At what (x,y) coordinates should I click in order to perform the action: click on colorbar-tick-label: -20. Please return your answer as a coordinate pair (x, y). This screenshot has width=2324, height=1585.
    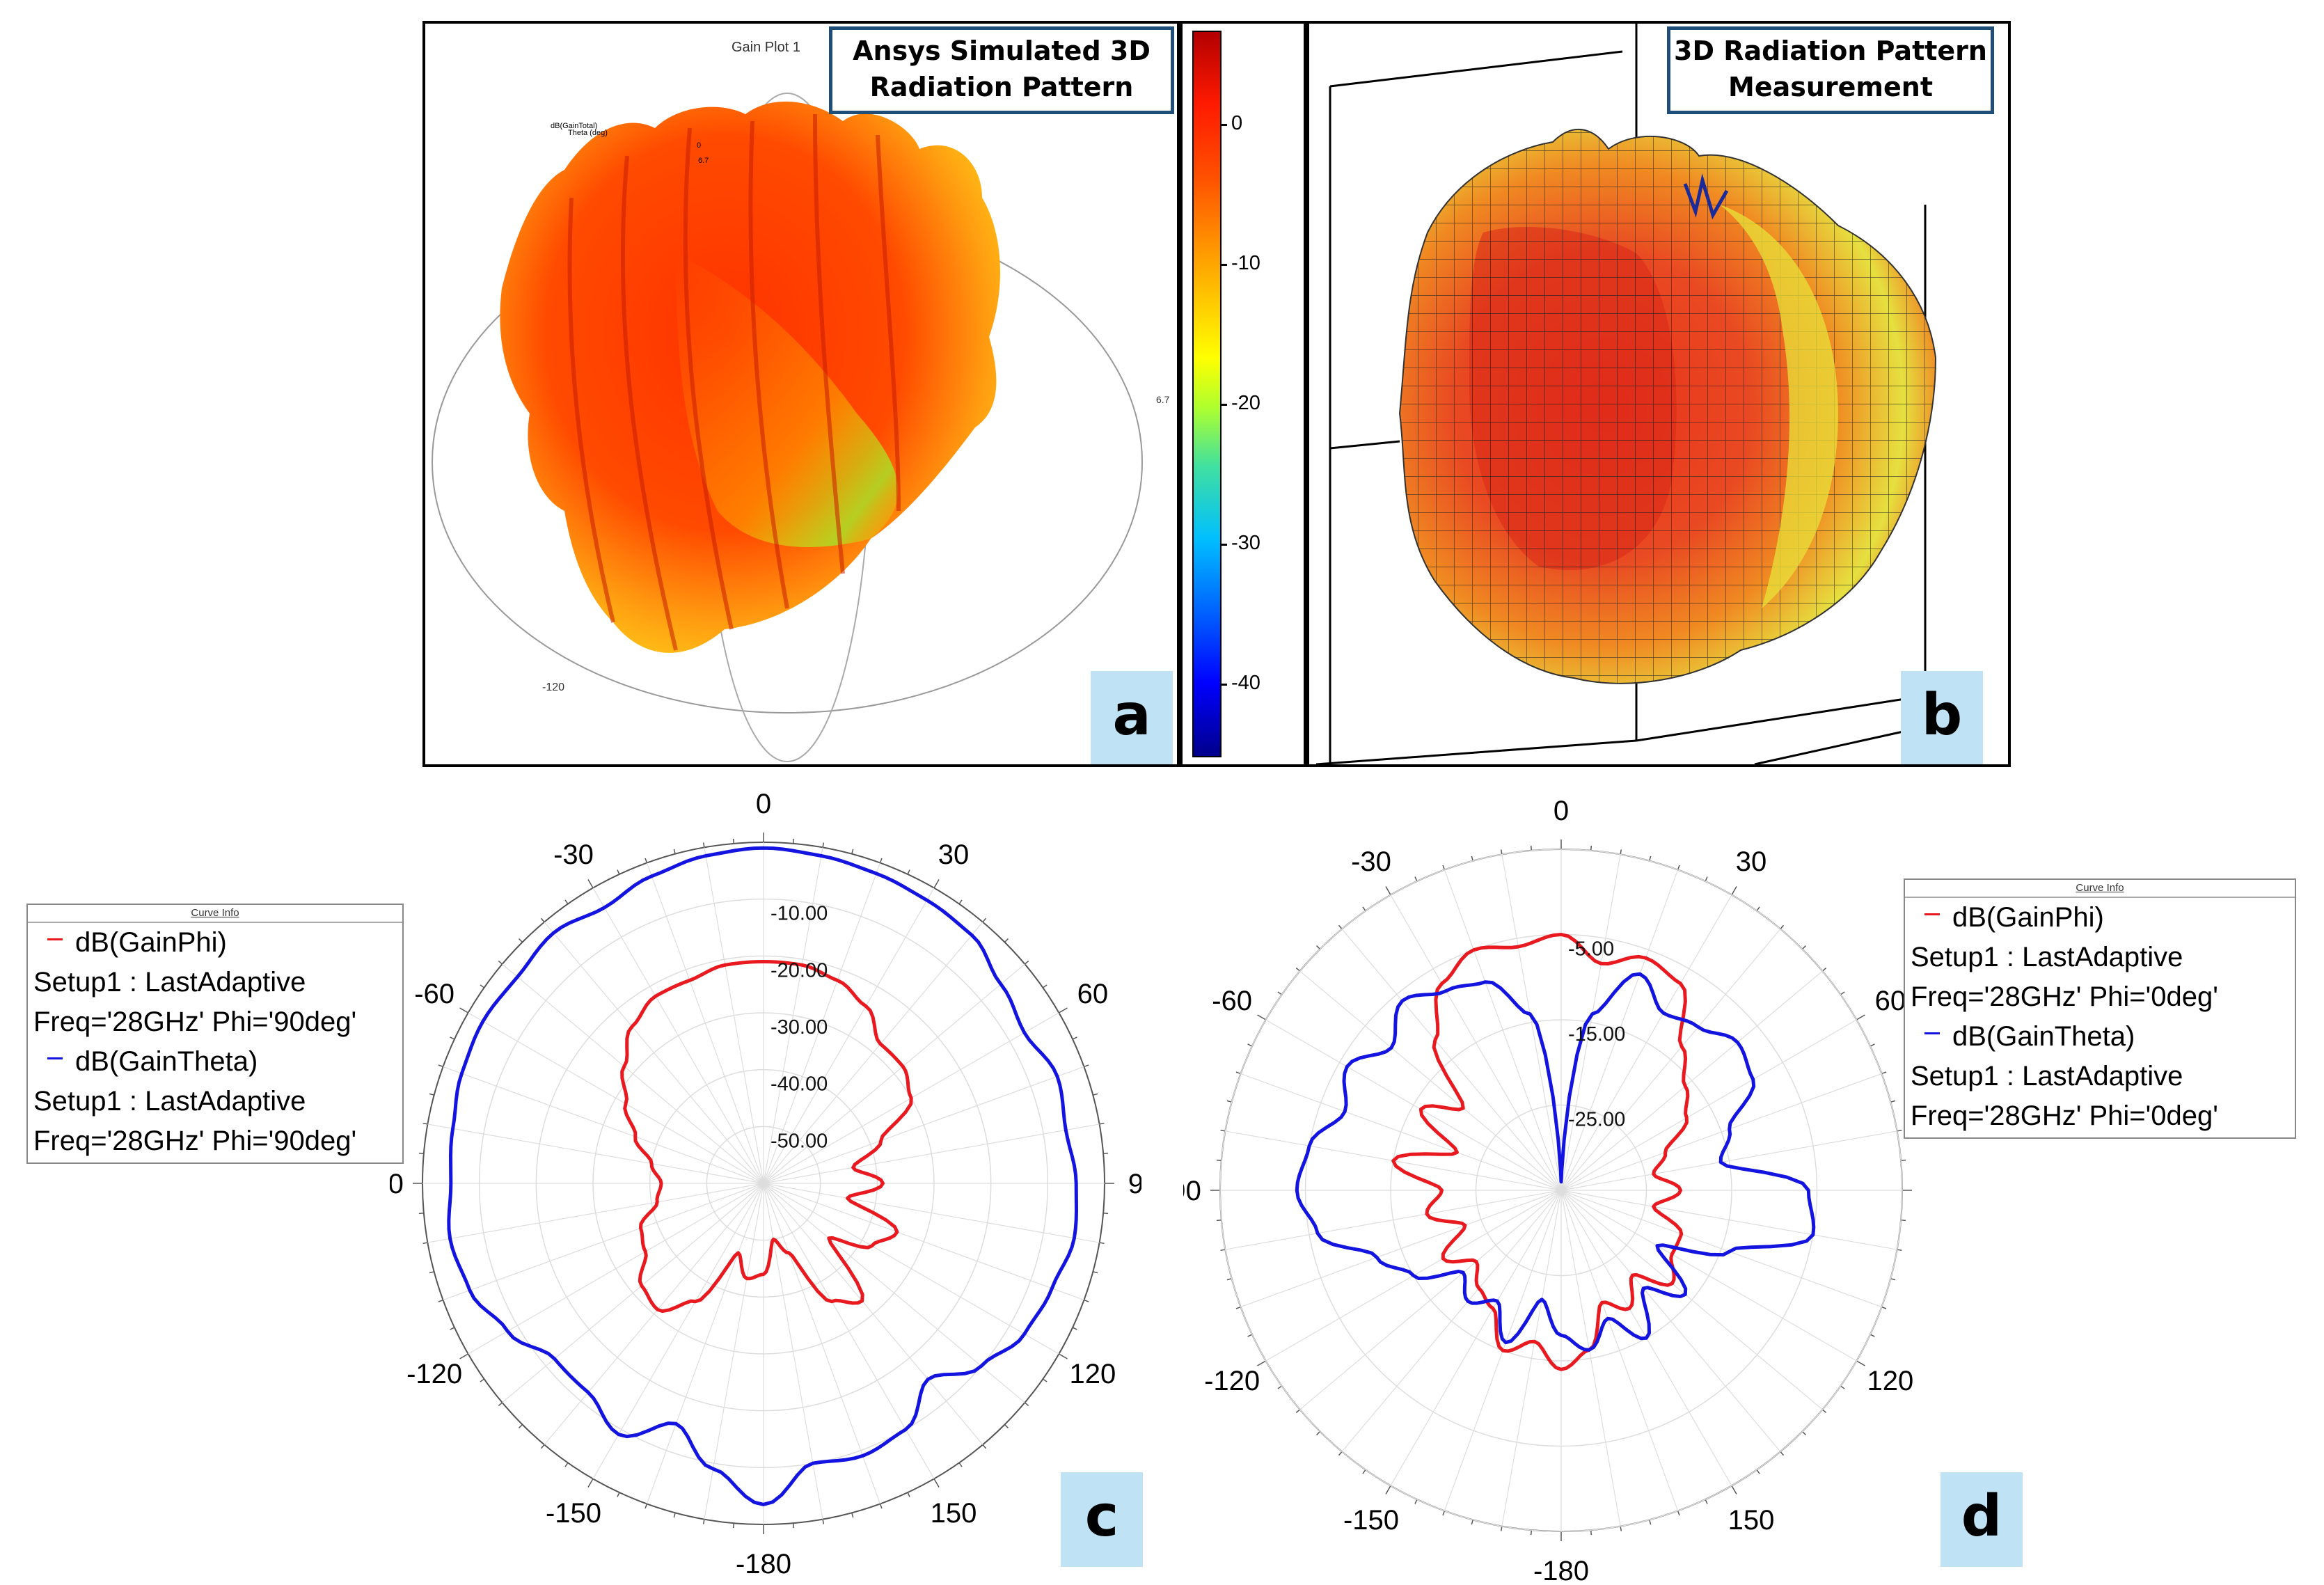
    Looking at the image, I should click on (1246, 403).